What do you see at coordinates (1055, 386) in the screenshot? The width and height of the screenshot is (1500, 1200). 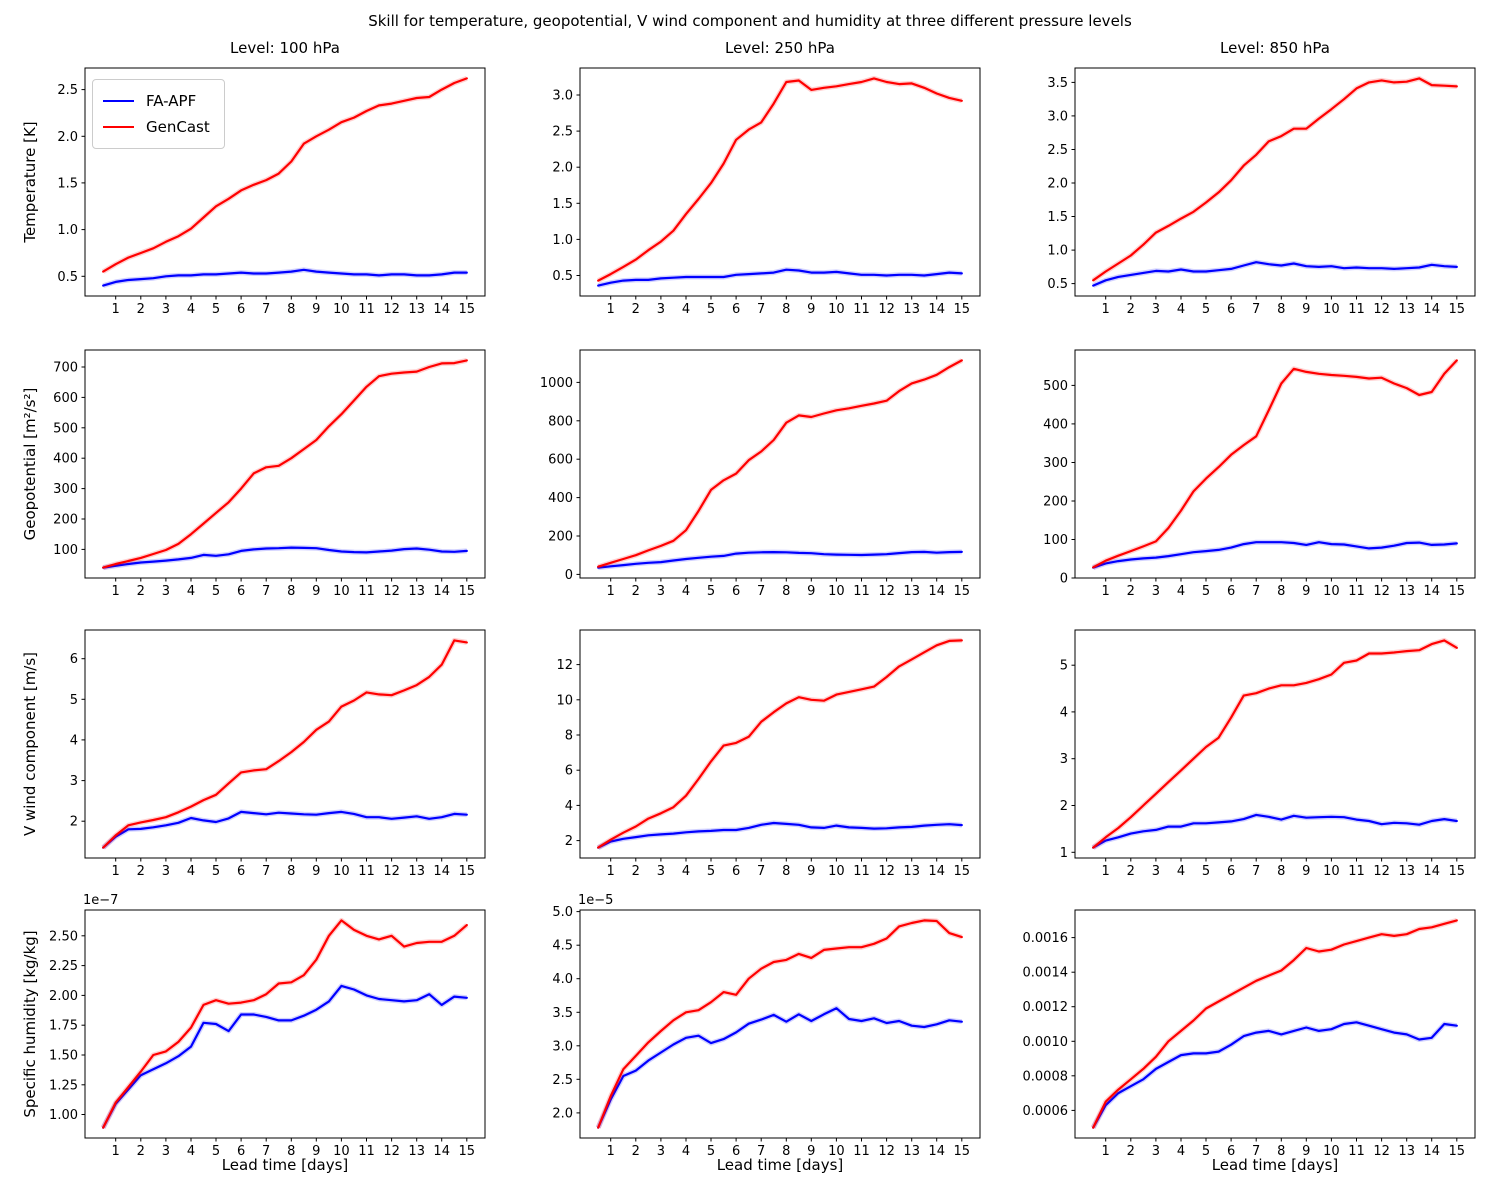 I see `y-tick-label: 500` at bounding box center [1055, 386].